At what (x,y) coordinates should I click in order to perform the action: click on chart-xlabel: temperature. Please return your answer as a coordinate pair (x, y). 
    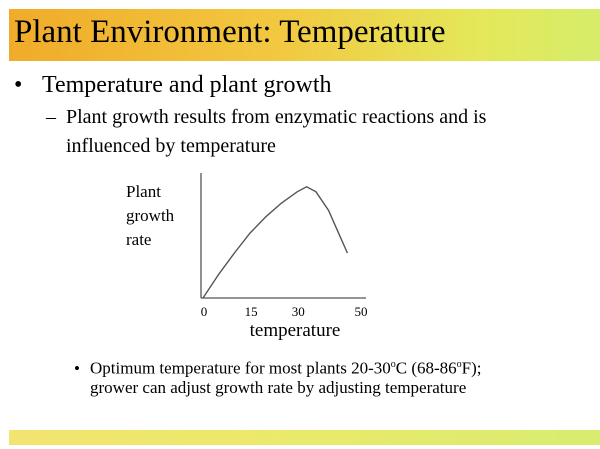
    Looking at the image, I should click on (295, 330).